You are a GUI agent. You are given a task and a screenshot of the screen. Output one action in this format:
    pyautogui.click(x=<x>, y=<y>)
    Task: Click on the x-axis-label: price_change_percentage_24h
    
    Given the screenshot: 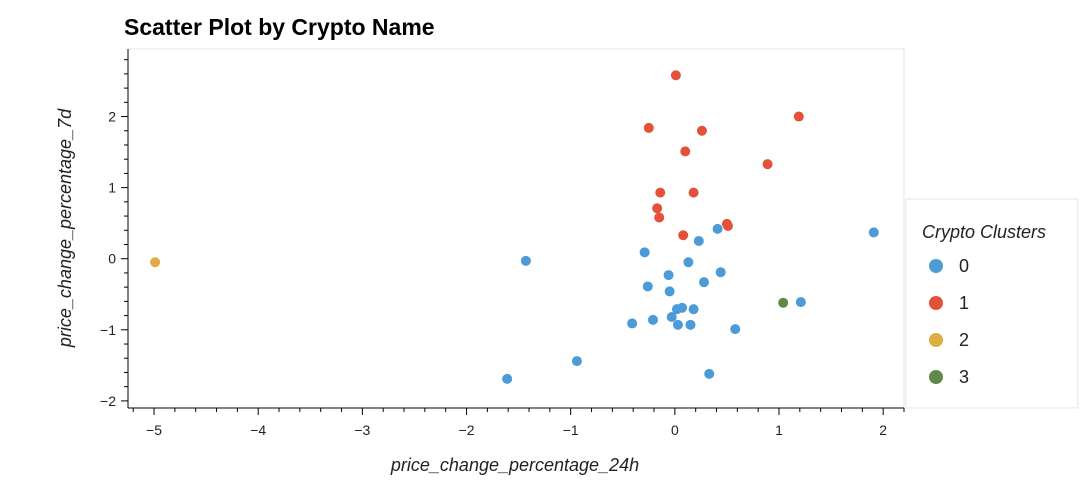 What is the action you would take?
    pyautogui.click(x=514, y=465)
    